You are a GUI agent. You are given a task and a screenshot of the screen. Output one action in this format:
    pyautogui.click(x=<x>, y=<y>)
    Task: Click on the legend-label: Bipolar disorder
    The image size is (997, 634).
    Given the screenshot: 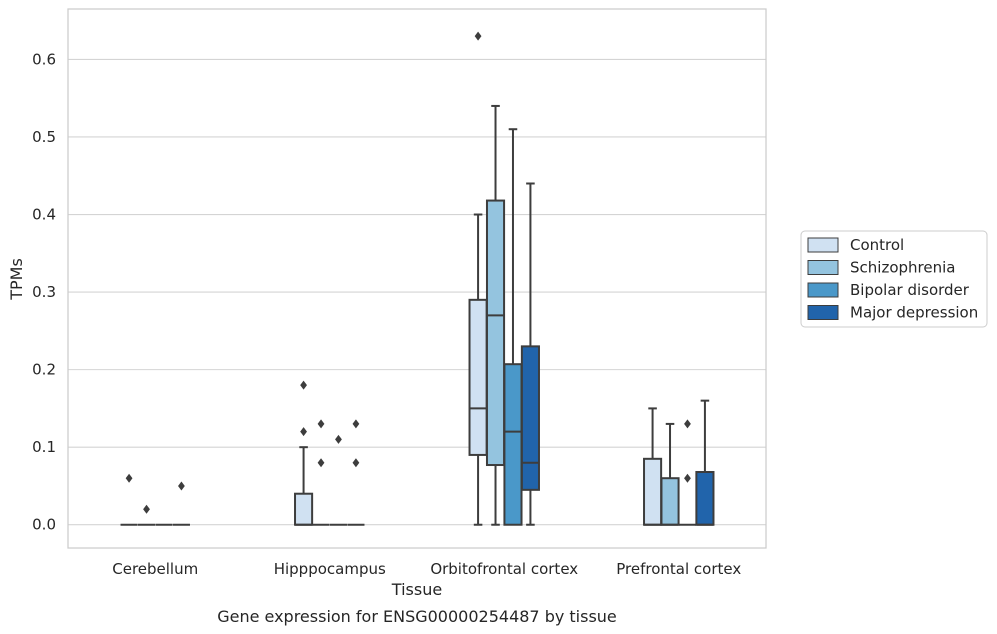 What is the action you would take?
    pyautogui.click(x=910, y=290)
    